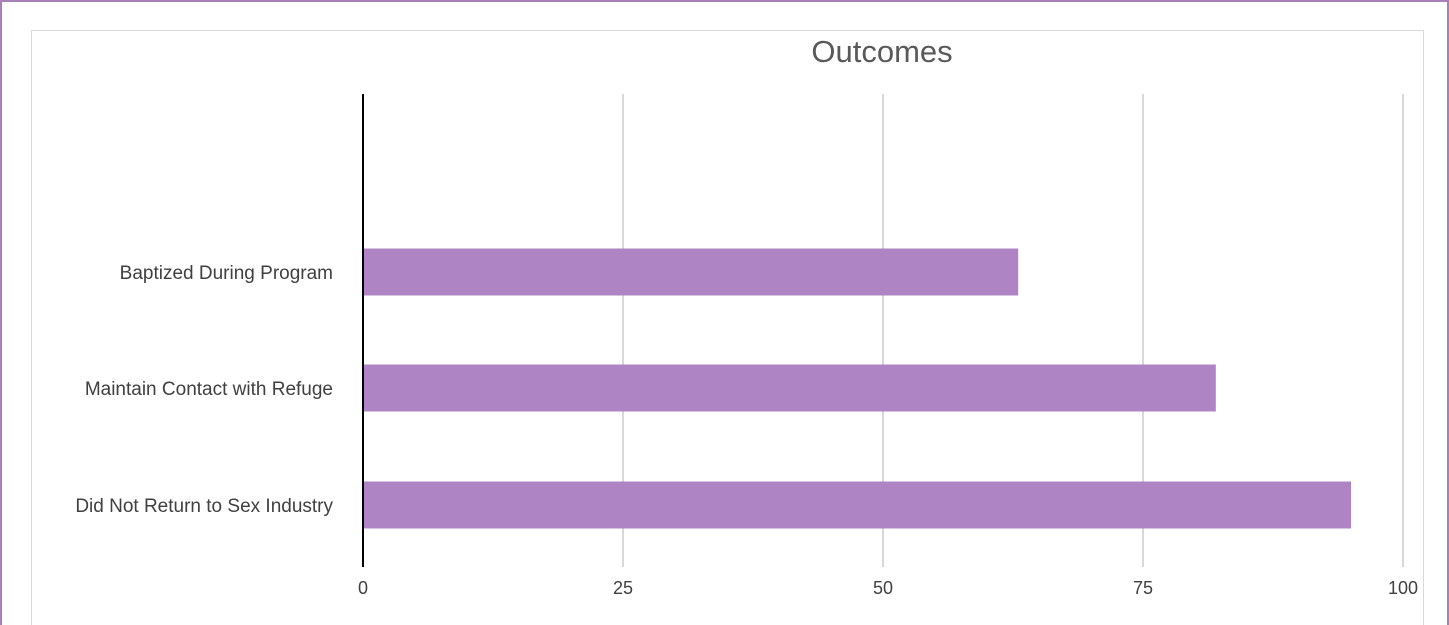 The image size is (1449, 625). What do you see at coordinates (363, 588) in the screenshot?
I see `x-tick-label: 0` at bounding box center [363, 588].